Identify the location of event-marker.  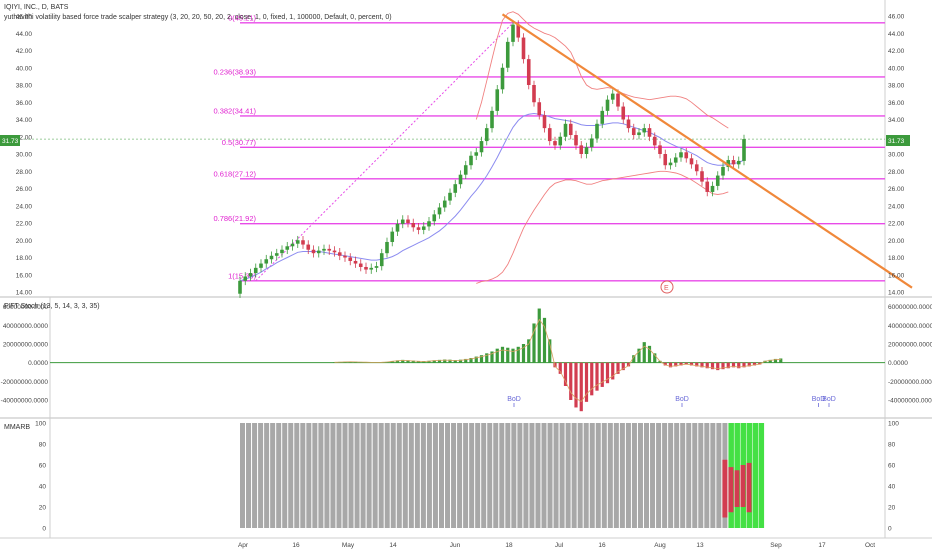
(667, 287).